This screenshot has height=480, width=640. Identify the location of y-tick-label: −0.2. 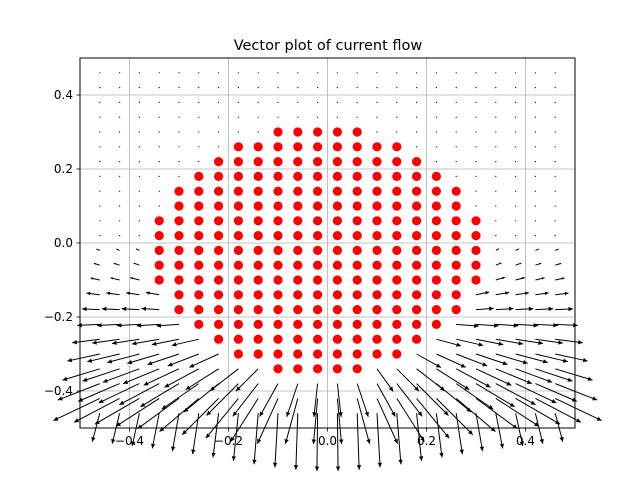
(58, 317).